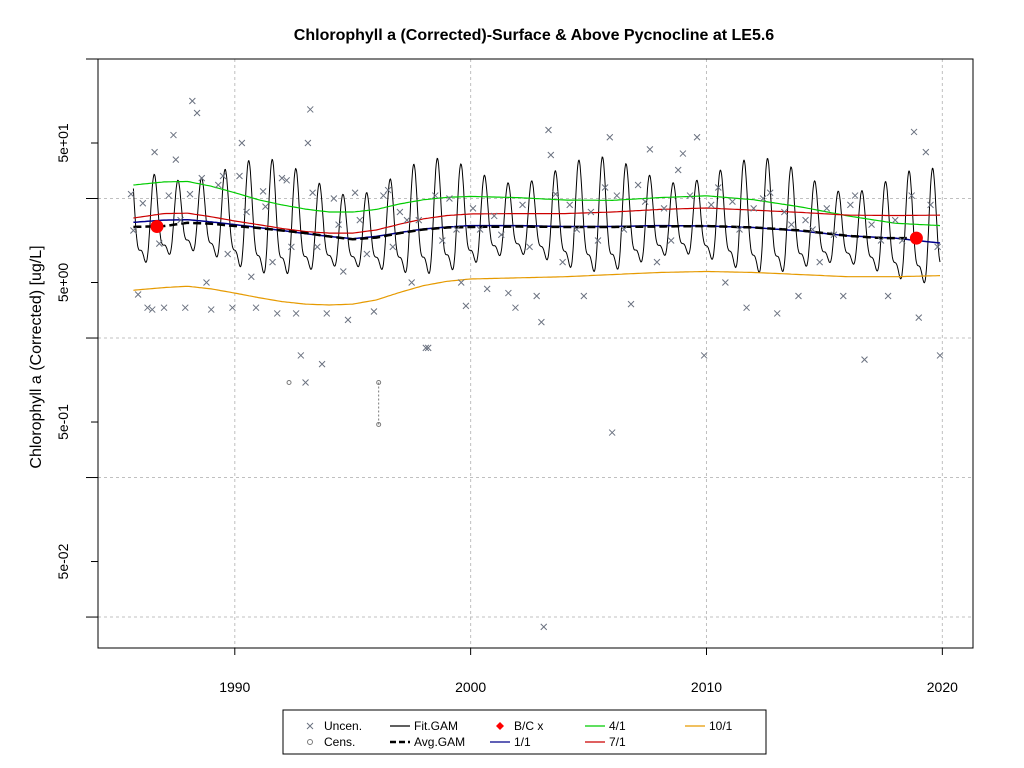 The width and height of the screenshot is (1024, 768). What do you see at coordinates (470, 687) in the screenshot?
I see `x-tick-label: 2000` at bounding box center [470, 687].